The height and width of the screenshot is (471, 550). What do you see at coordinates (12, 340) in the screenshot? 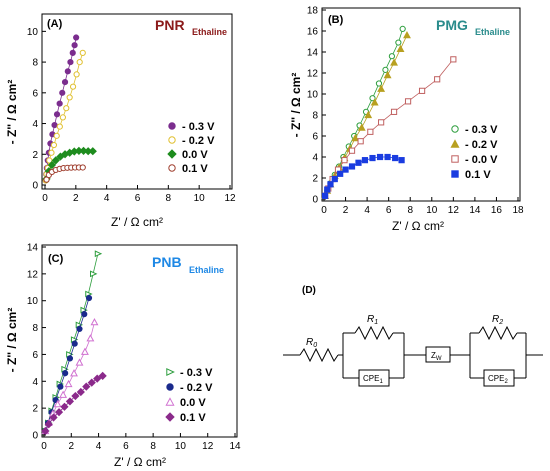
I see `panel-c-ylabel: - Z'' / Ω cm²` at bounding box center [12, 340].